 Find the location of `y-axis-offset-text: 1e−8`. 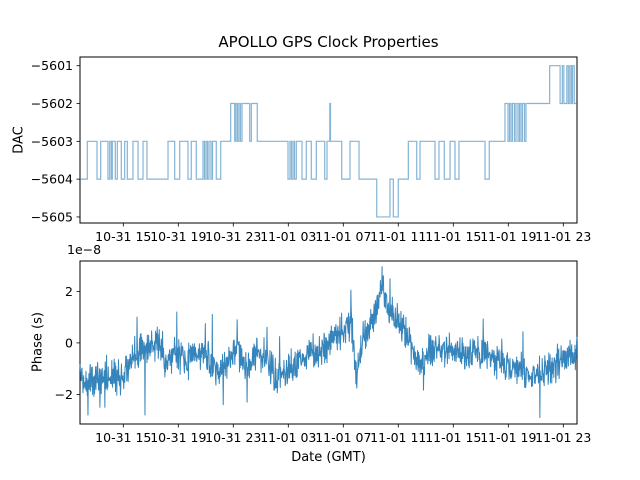

y-axis-offset-text: 1e−8 is located at coordinates (84, 249).